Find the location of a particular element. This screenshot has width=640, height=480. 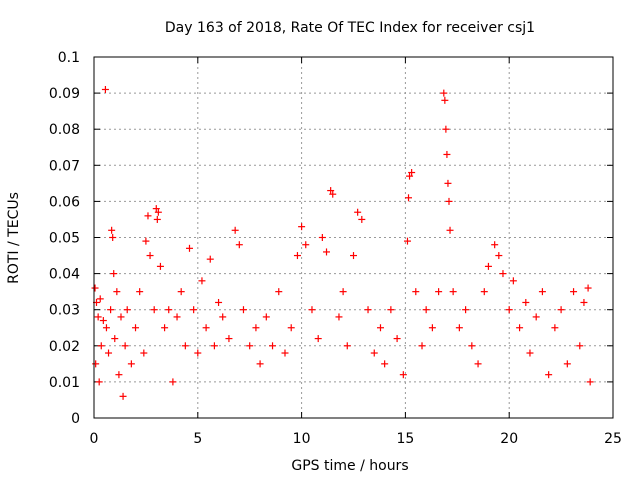

y-tick-label: 0.03 is located at coordinates (64, 311).